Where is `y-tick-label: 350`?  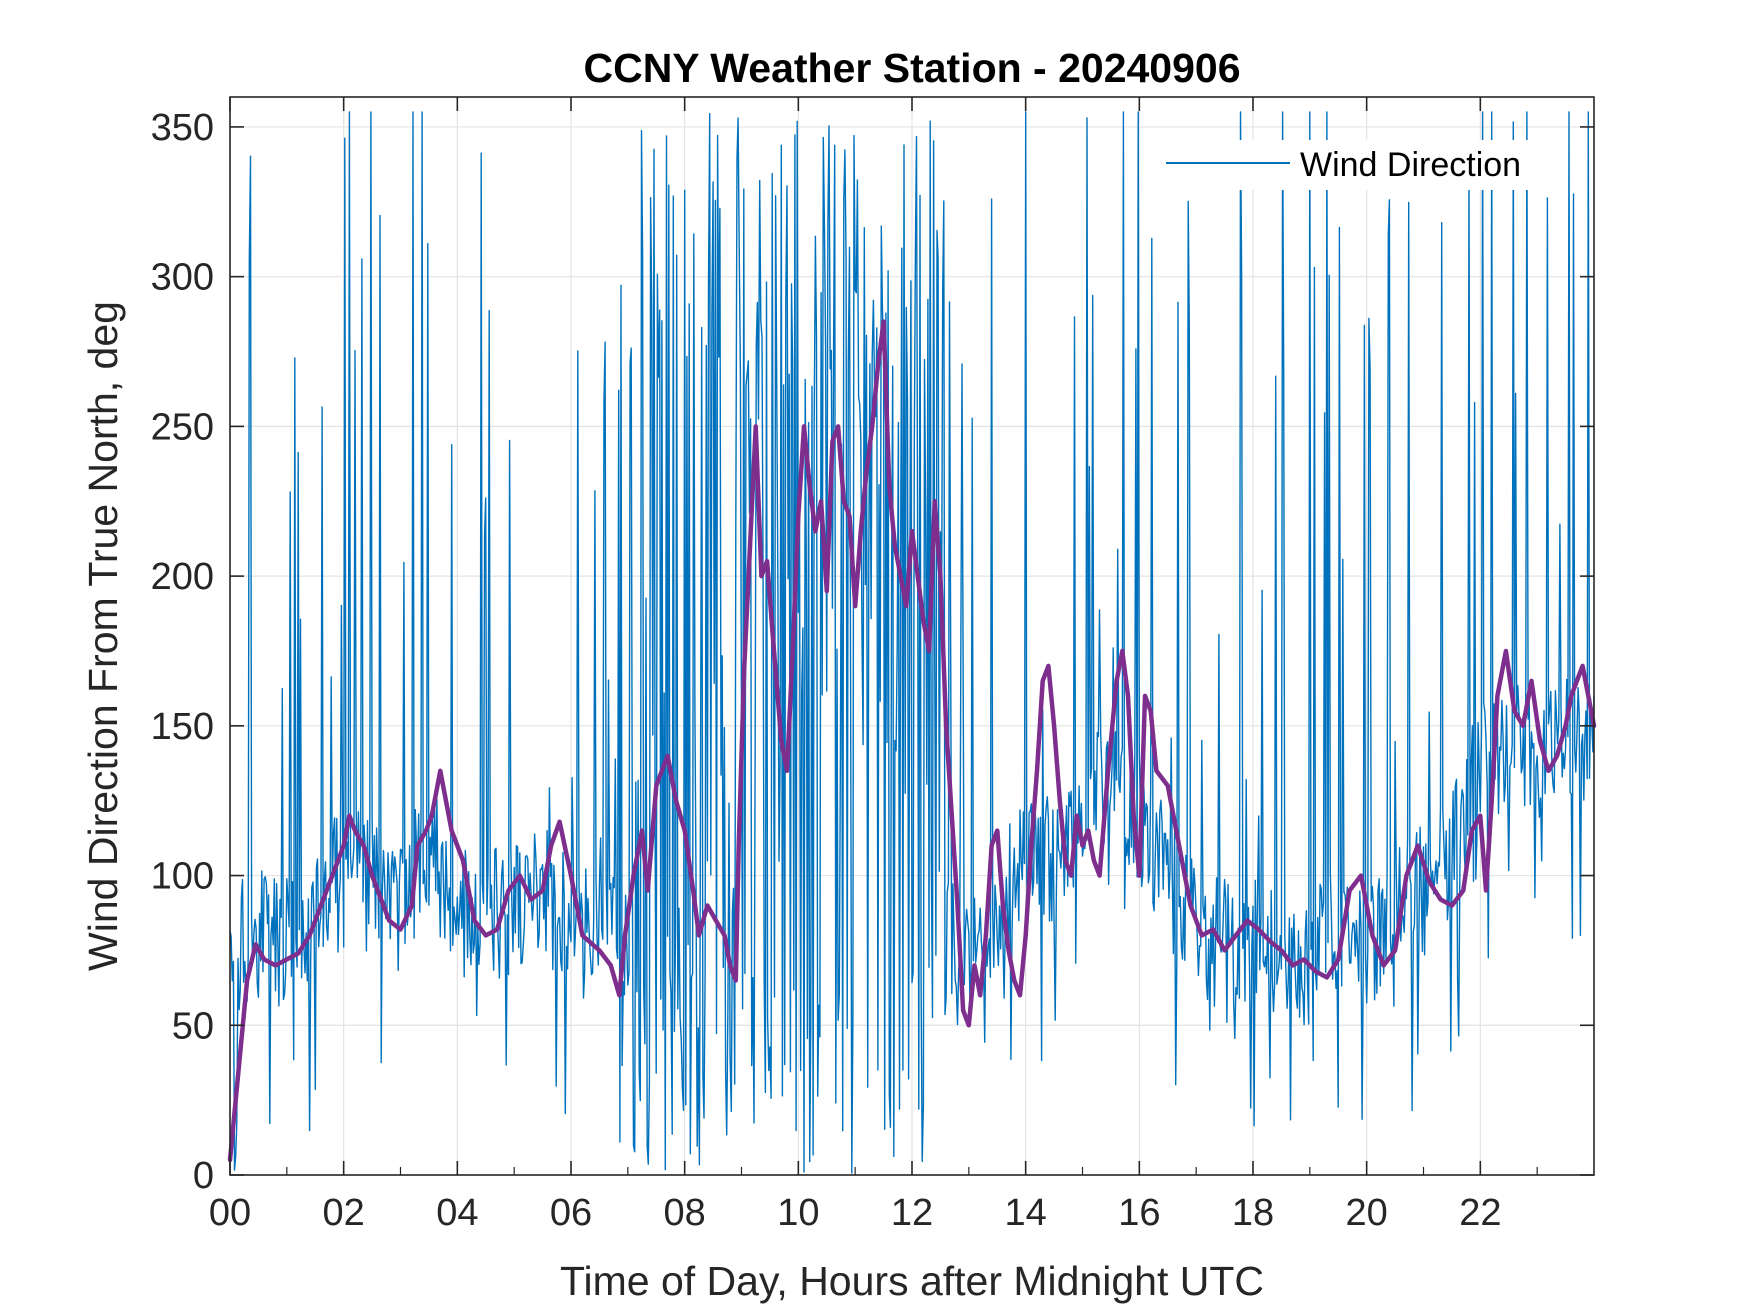
y-tick-label: 350 is located at coordinates (182, 128).